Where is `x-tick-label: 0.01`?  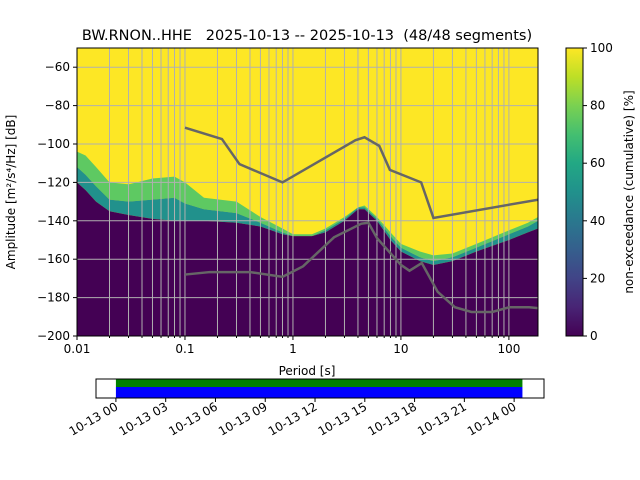 x-tick-label: 0.01 is located at coordinates (77, 349).